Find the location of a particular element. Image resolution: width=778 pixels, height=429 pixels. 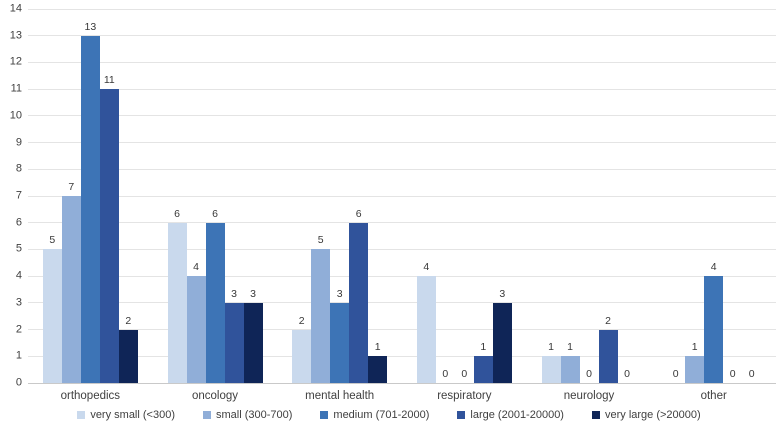

y-tick-label: 2 is located at coordinates (18, 329).